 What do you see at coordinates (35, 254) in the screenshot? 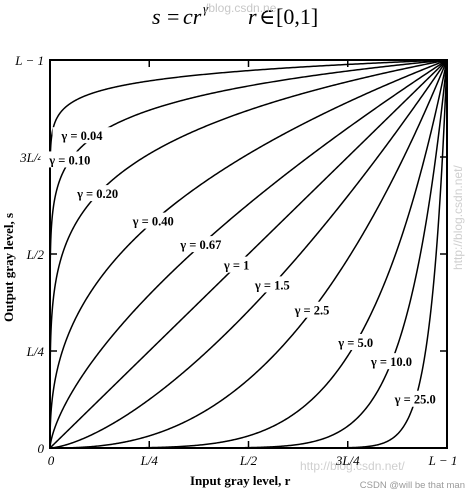
I see `y-tick-label-l-2: L/2` at bounding box center [35, 254].